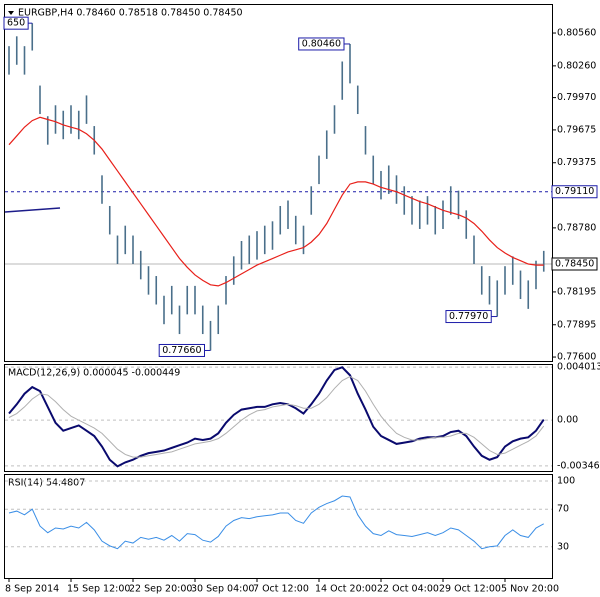 The width and height of the screenshot is (600, 597). I want to click on y-tick-label: 0.79970, so click(576, 97).